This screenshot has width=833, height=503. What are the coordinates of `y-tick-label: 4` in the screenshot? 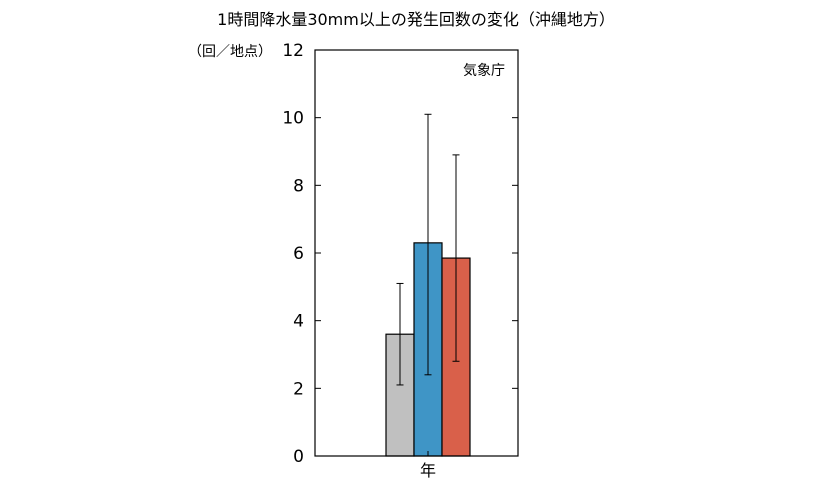 It's located at (298, 322).